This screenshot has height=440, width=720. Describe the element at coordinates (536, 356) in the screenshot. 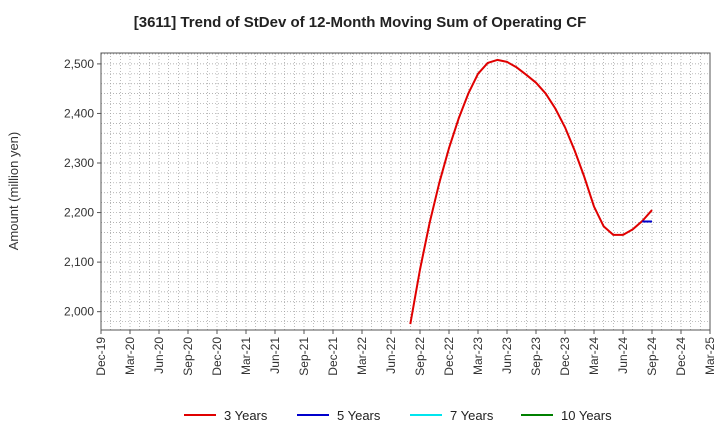

I see `x-tick-label: Sep-23` at that location.